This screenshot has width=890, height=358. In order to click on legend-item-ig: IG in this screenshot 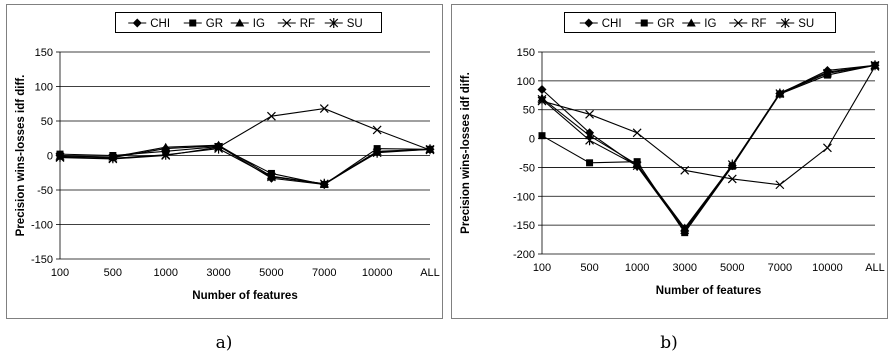, I will do `click(699, 24)`.